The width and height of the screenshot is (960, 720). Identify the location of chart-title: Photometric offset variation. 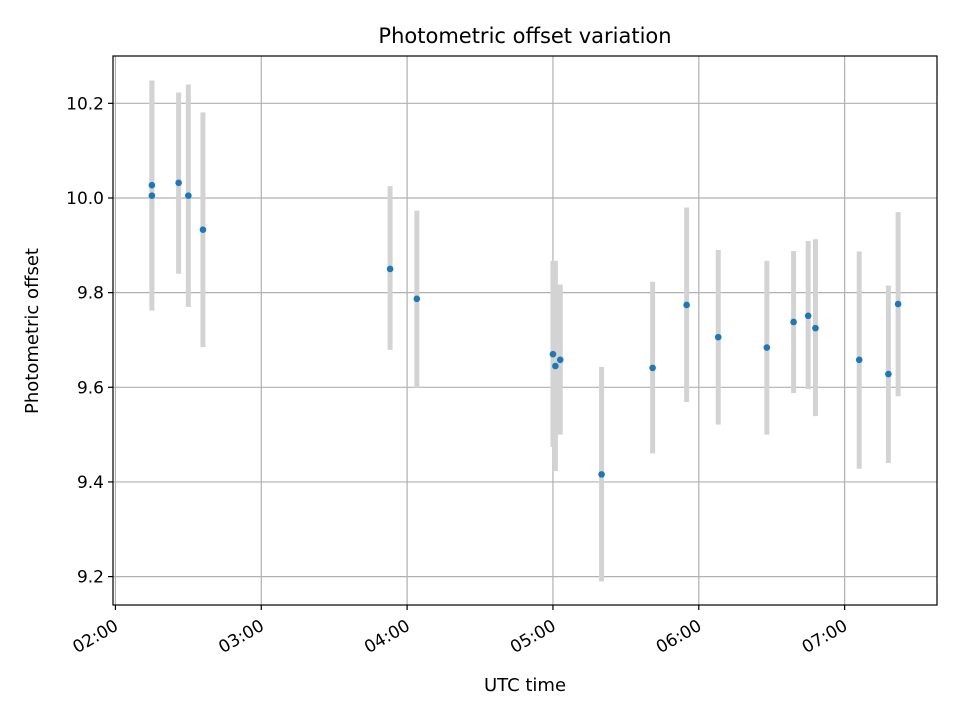
(524, 36).